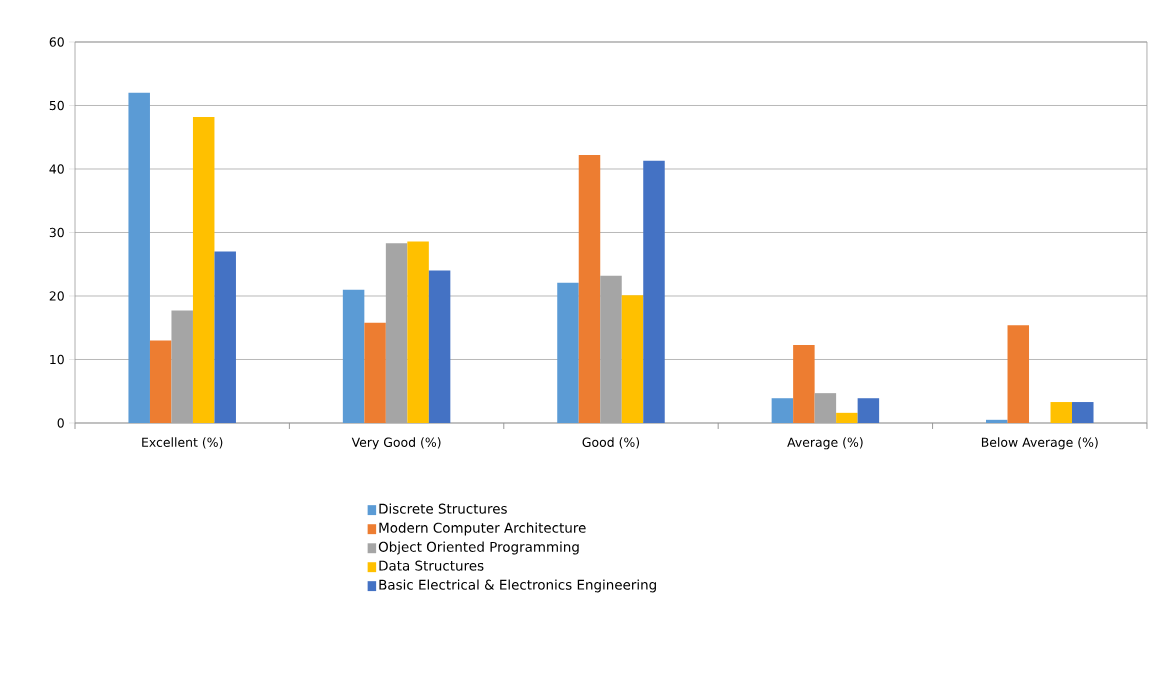 The width and height of the screenshot is (1157, 680). Describe the element at coordinates (56, 42) in the screenshot. I see `y-tick-label: 60` at that location.